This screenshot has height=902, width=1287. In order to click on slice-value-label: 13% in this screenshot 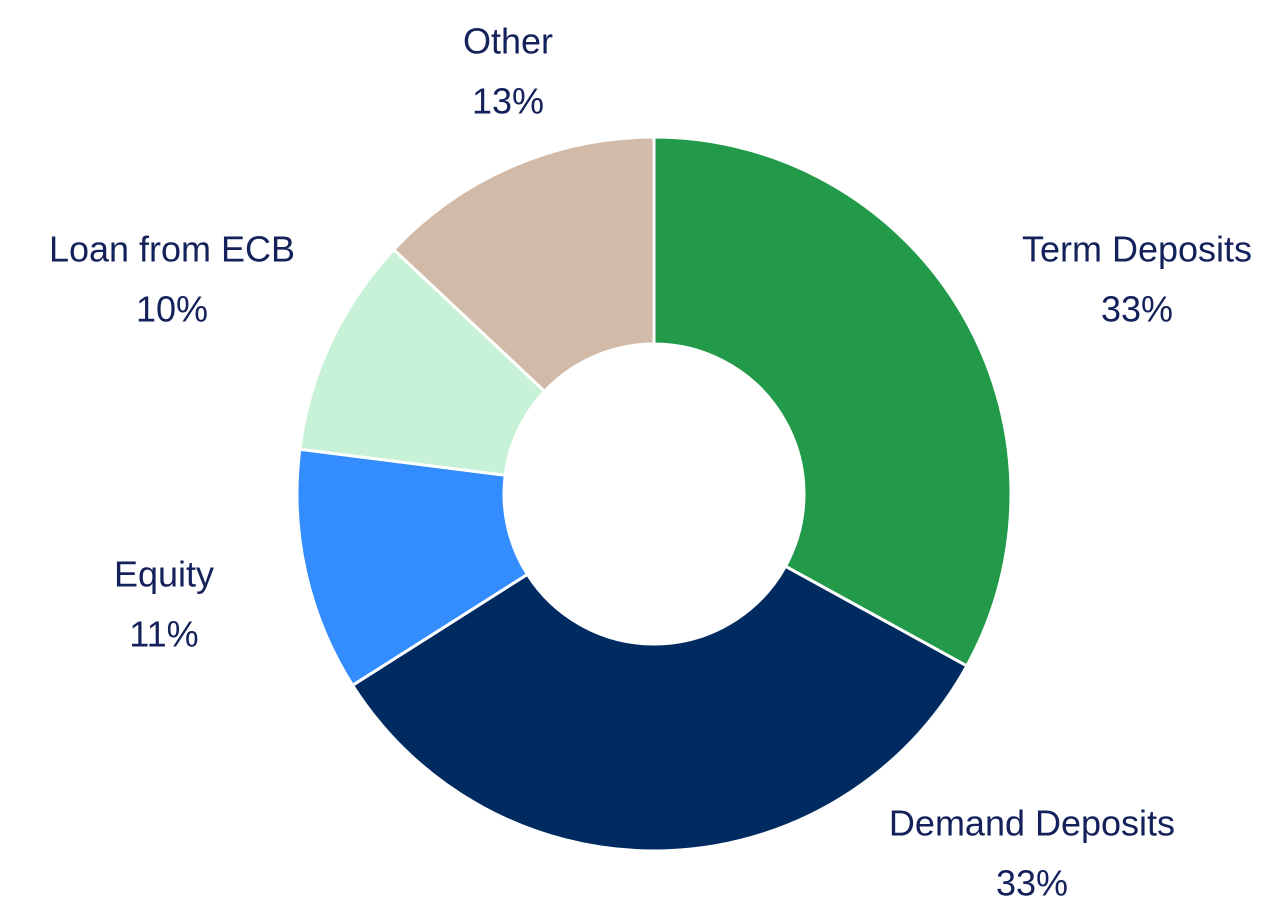, I will do `click(508, 101)`.